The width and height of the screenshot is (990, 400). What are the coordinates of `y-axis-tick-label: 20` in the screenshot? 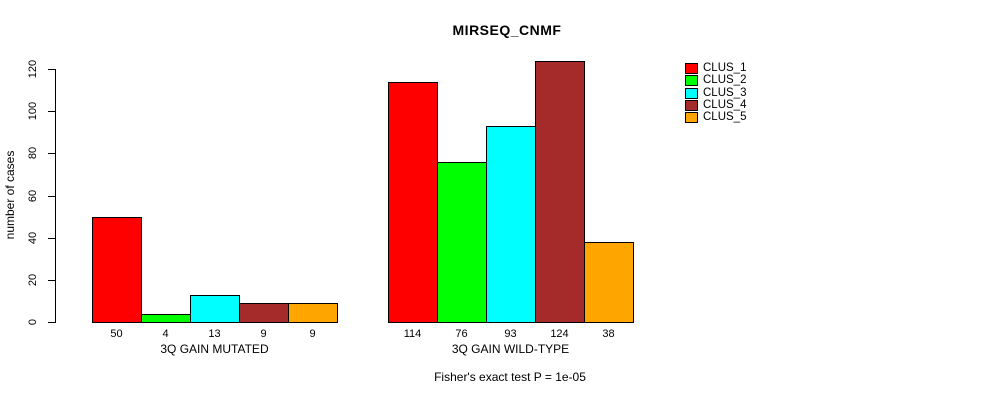 It's located at (33, 279).